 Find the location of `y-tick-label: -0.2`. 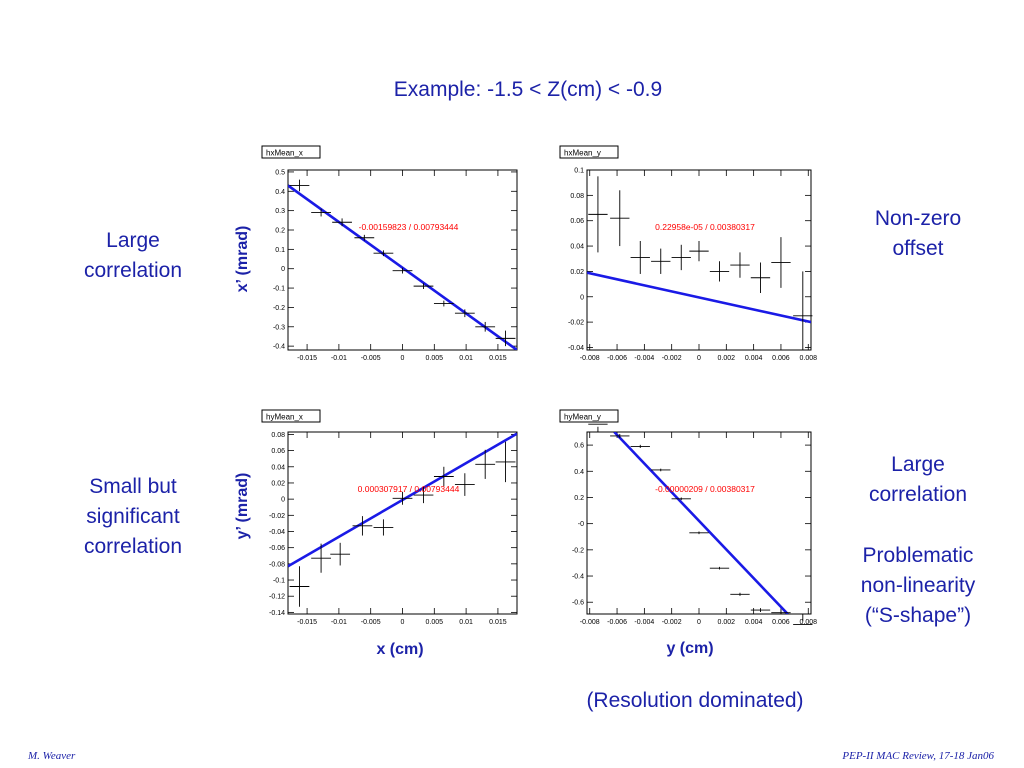

y-tick-label: -0.2 is located at coordinates (578, 550).